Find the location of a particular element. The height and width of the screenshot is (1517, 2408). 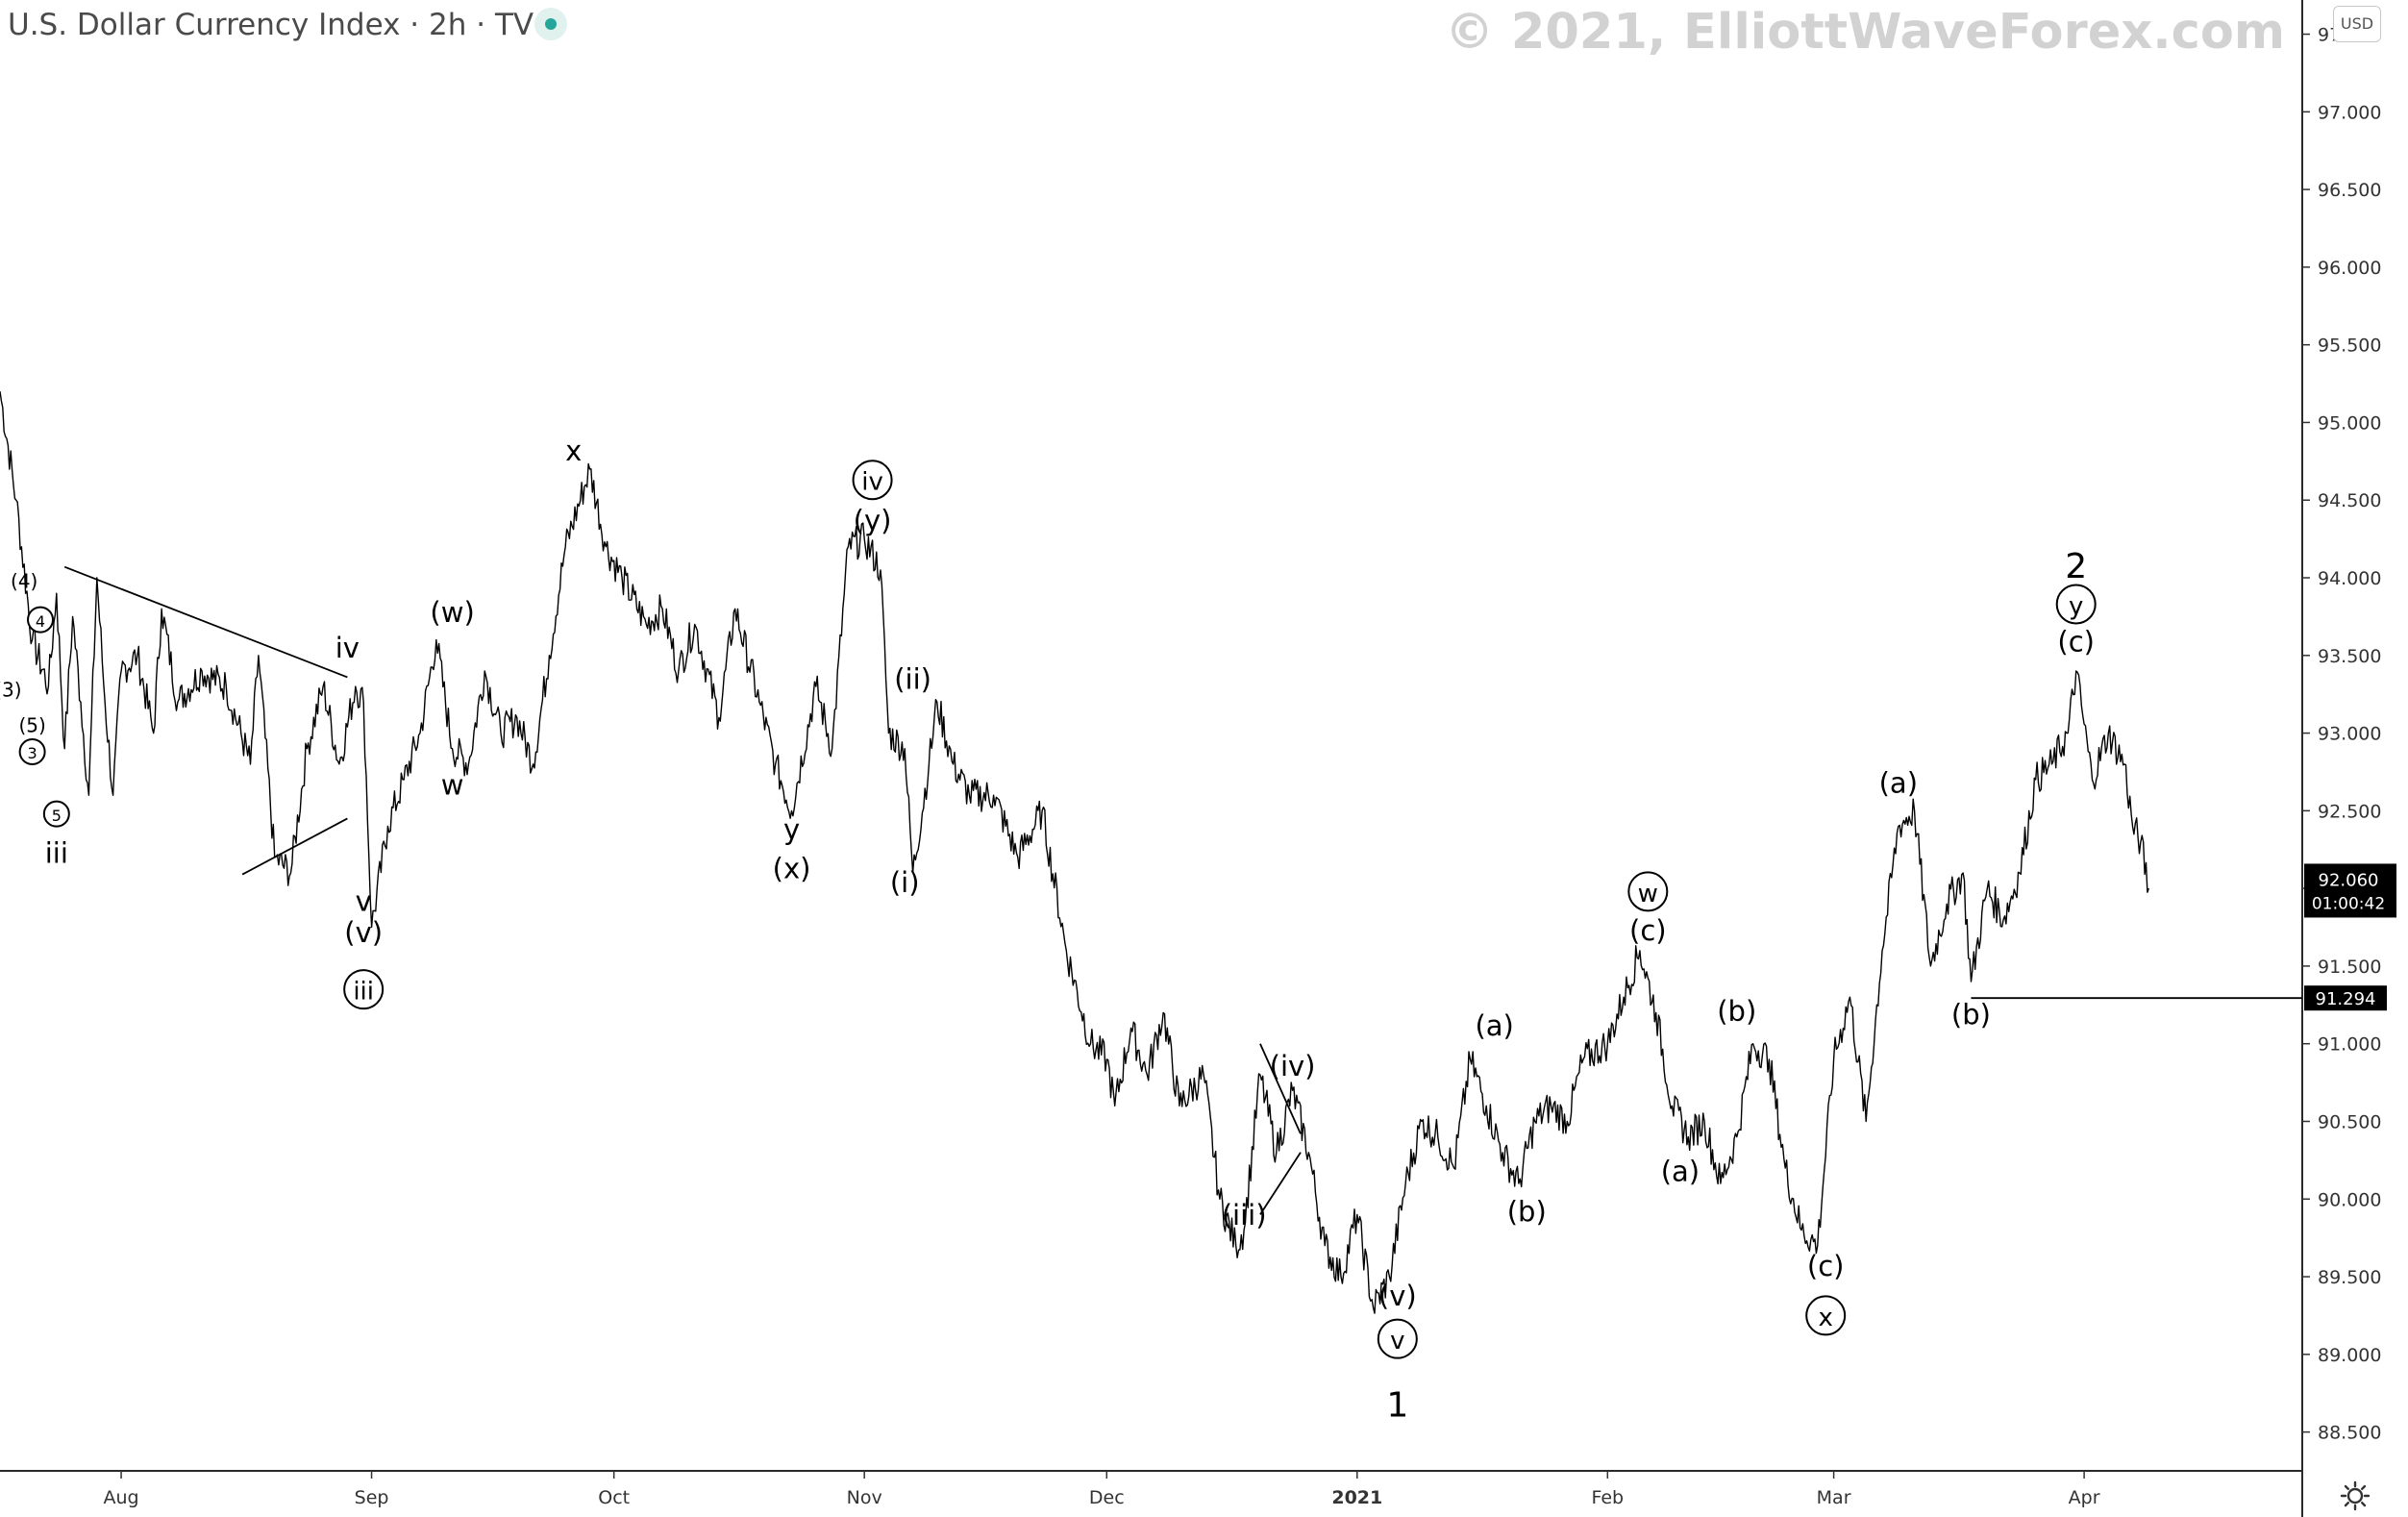

y-tick-label: 94.000 is located at coordinates (2349, 578).